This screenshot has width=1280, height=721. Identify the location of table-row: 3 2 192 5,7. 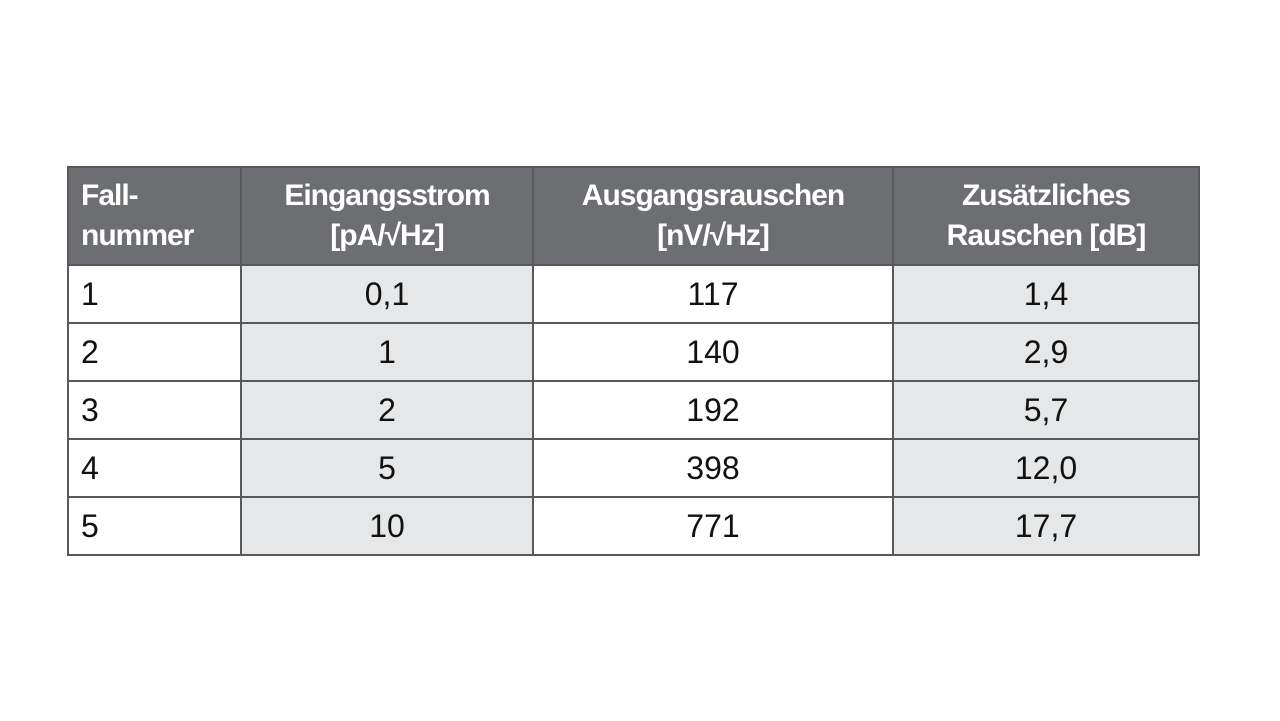
(633, 410).